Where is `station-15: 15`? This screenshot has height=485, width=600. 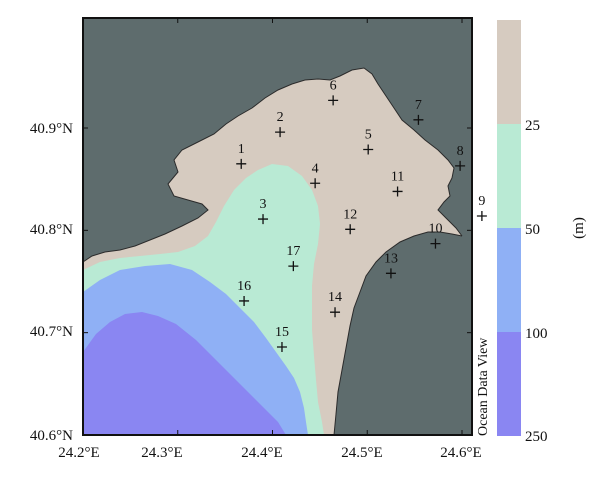
station-15: 15 is located at coordinates (282, 338).